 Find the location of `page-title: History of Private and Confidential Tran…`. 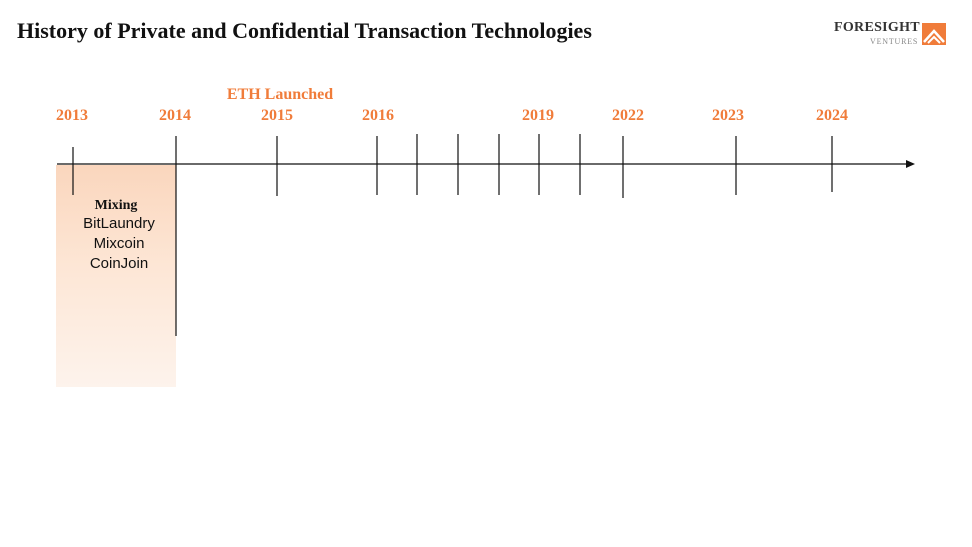

page-title: History of Private and Confidential Tran… is located at coordinates (304, 30).